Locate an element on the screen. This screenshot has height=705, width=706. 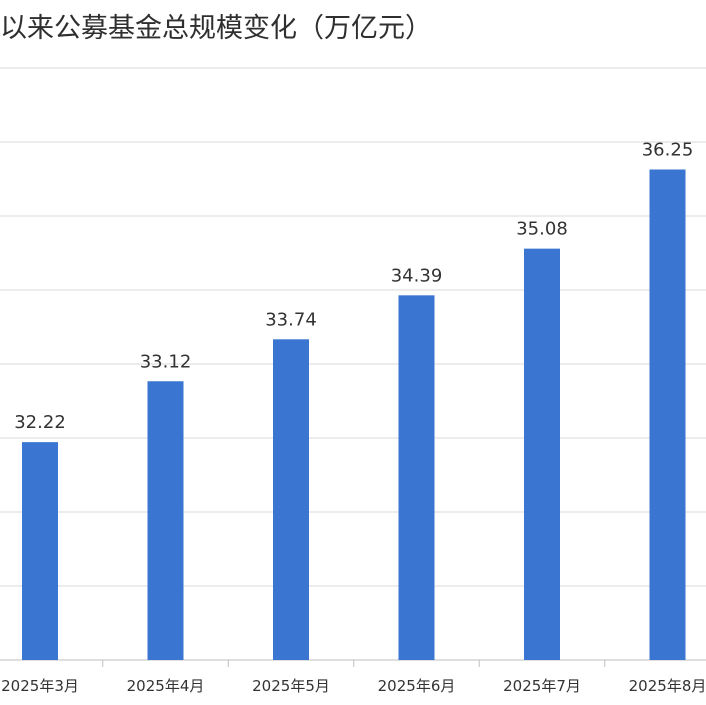
data-label-2: 33.12 is located at coordinates (166, 361).